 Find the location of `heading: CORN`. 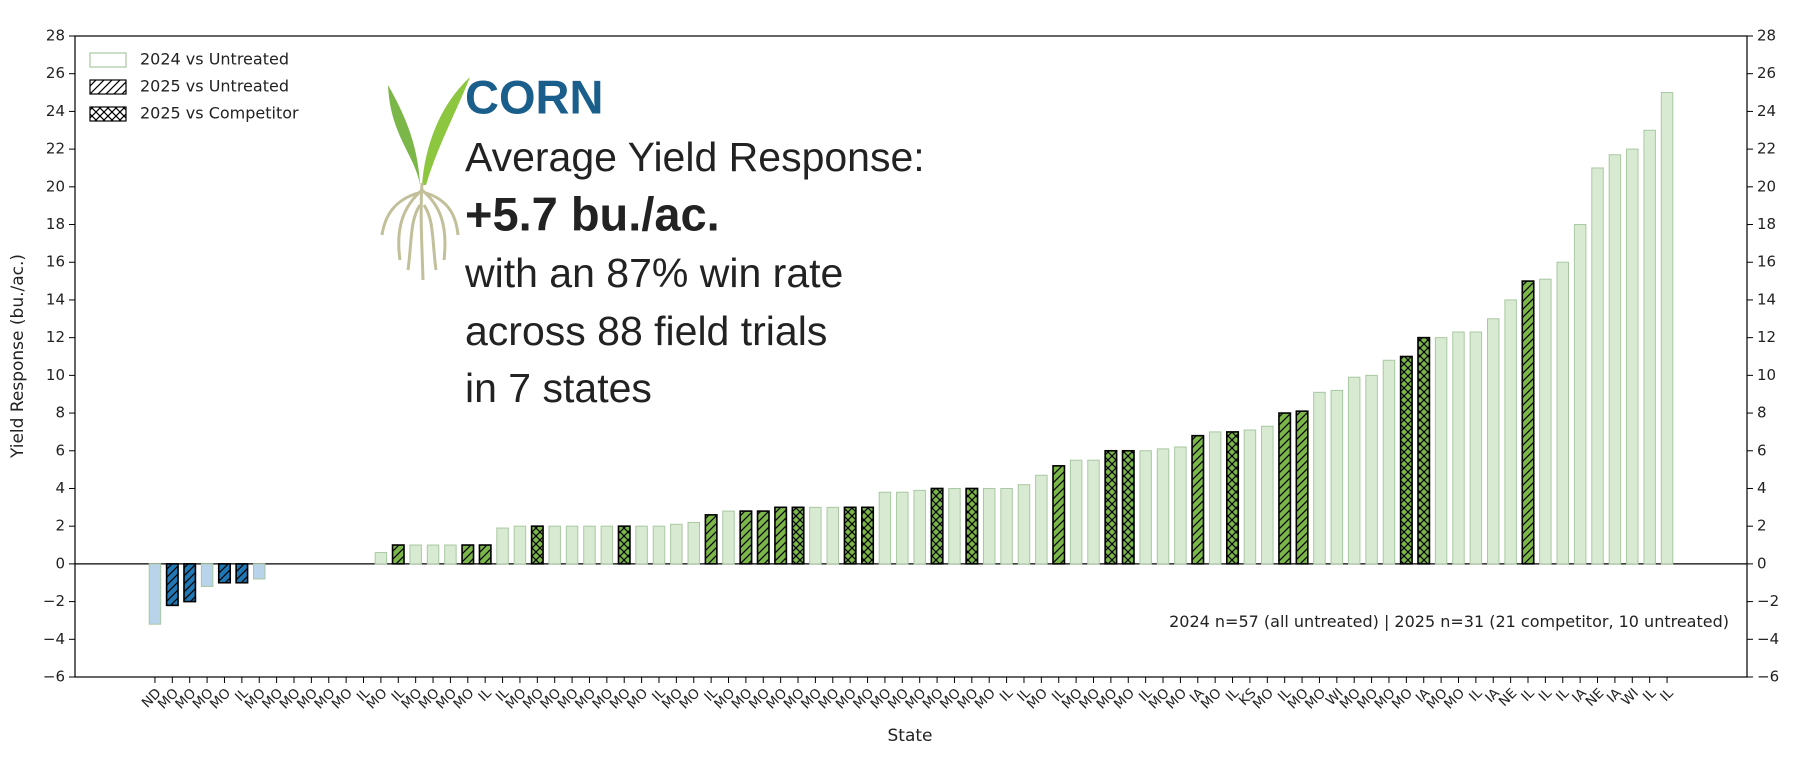

heading: CORN is located at coordinates (534, 96).